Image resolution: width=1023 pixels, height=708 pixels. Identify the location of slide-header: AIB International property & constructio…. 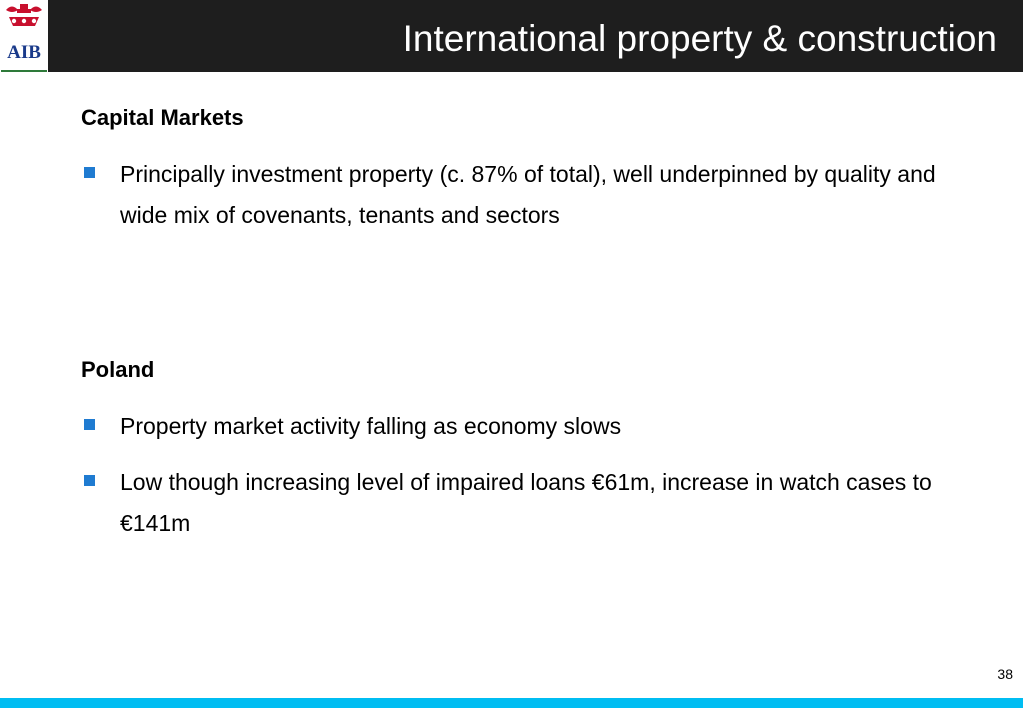
(511, 36).